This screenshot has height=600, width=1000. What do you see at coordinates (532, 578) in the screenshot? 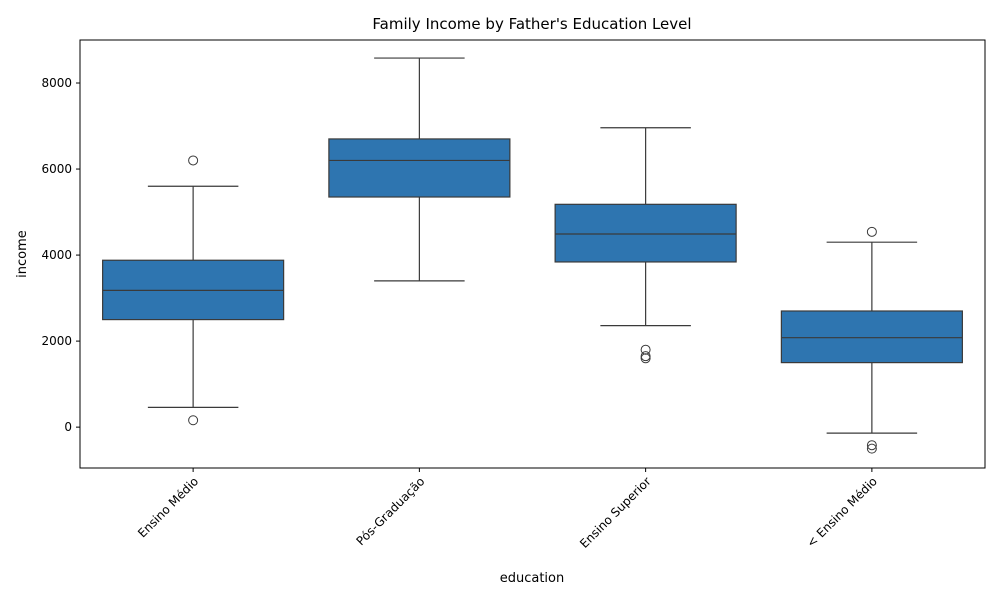
I see `x-axis-label: education` at bounding box center [532, 578].